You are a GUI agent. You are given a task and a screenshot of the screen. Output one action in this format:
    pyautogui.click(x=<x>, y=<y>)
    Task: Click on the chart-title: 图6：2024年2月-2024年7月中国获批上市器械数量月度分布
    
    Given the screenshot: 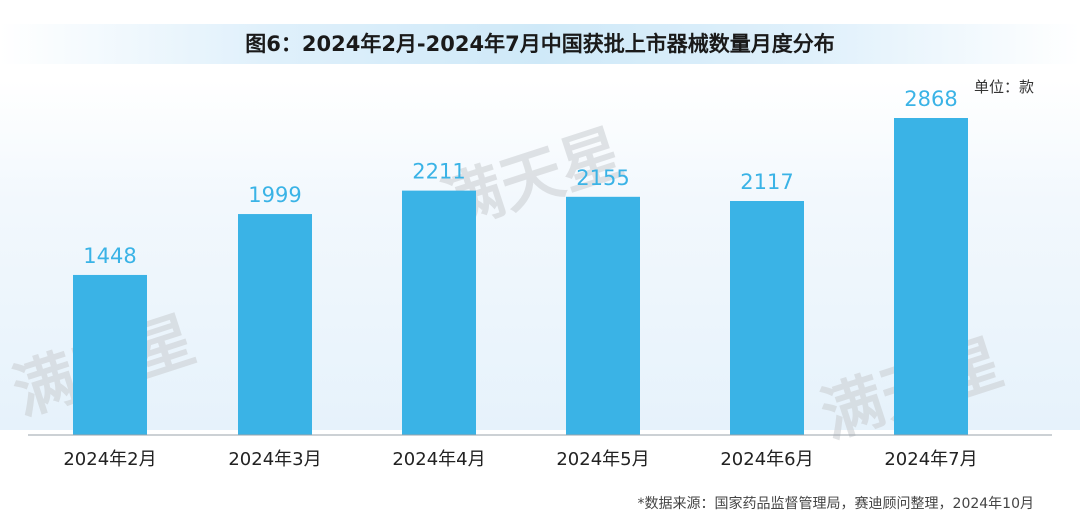 What is the action you would take?
    pyautogui.click(x=540, y=44)
    